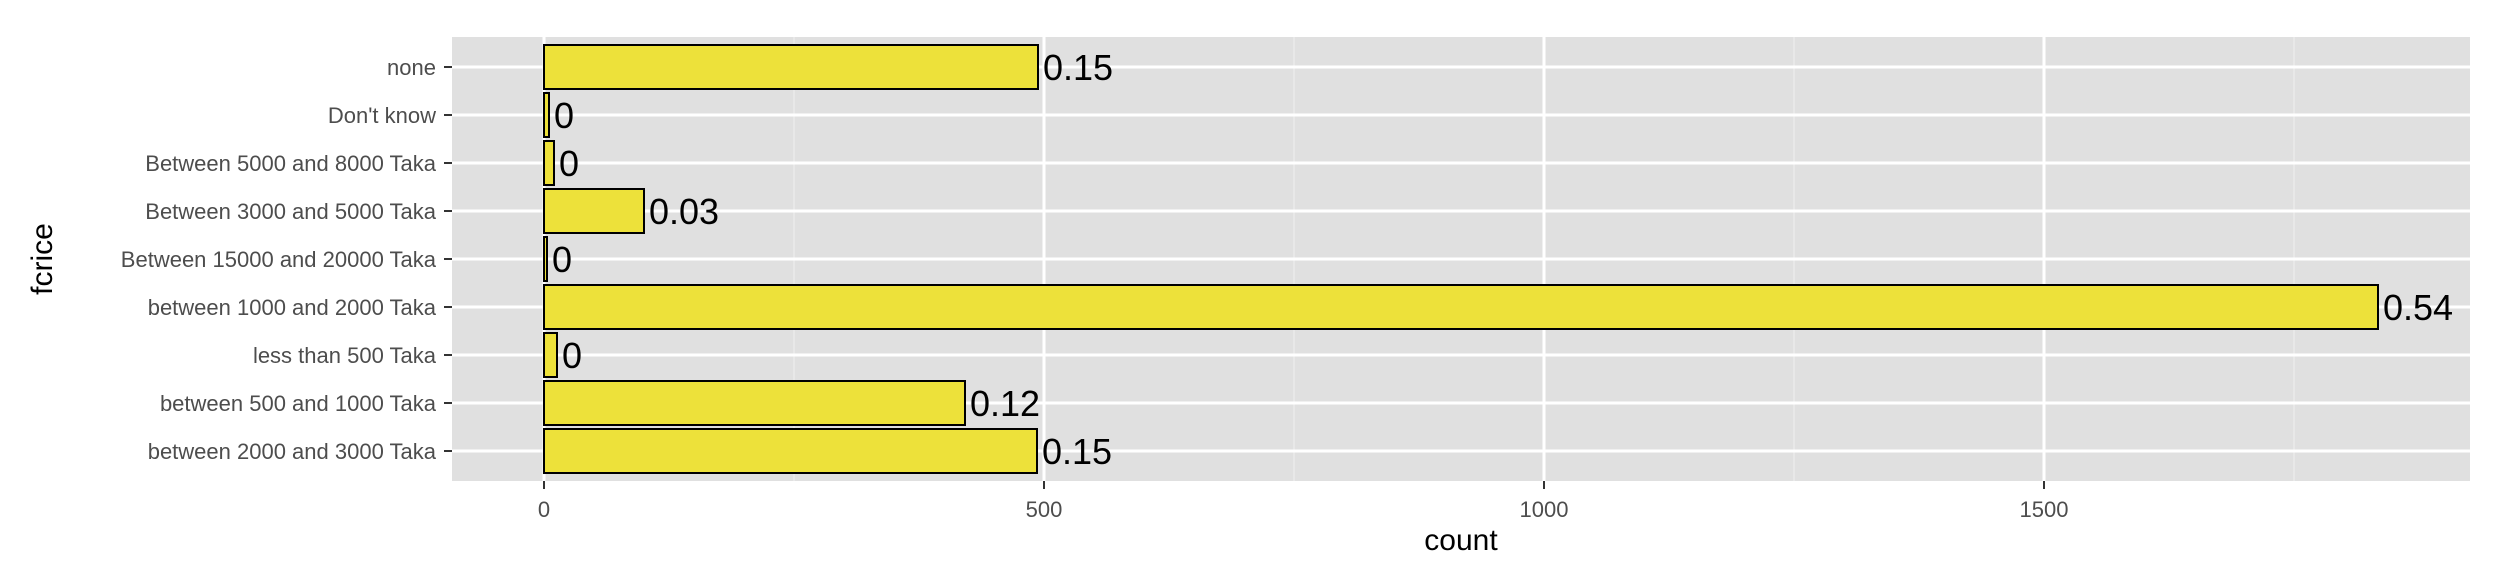 The image size is (2496, 576). I want to click on y-axis-title: fcrice, so click(42, 259).